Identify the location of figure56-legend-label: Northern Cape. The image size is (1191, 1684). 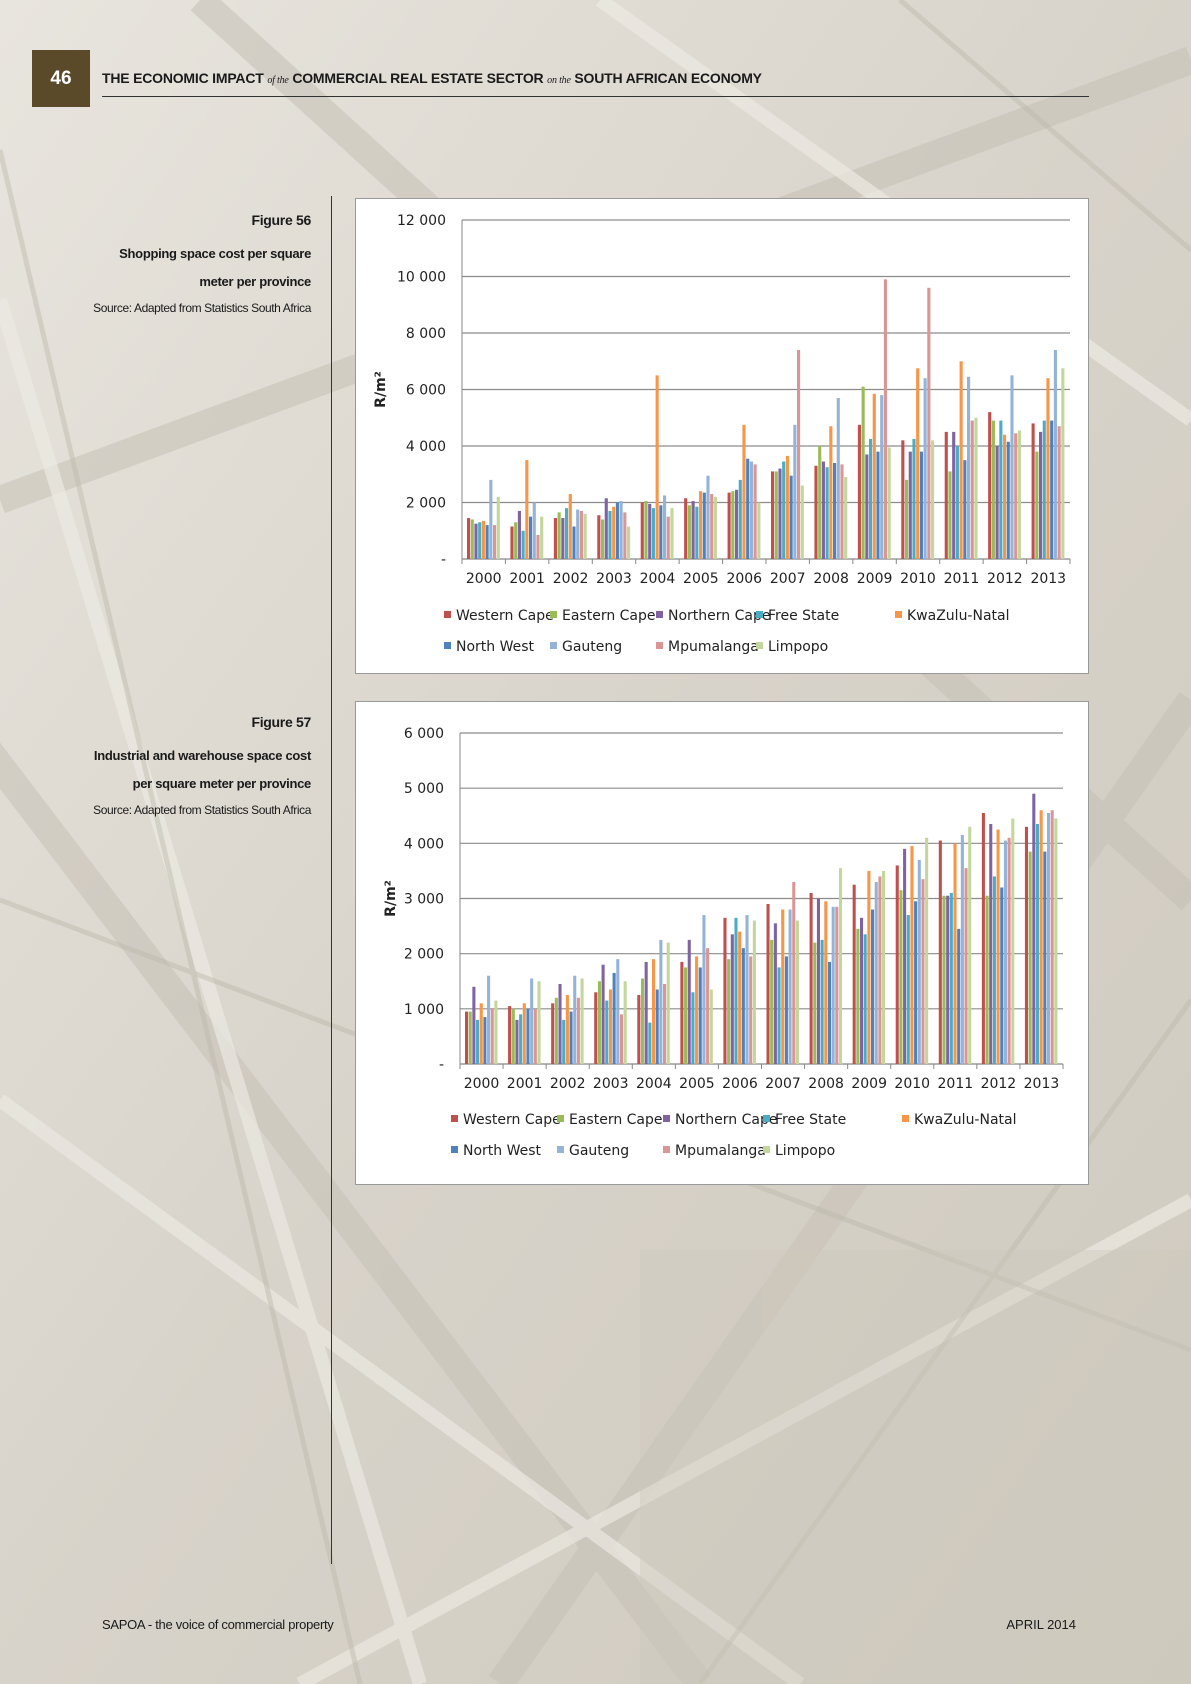
(719, 616).